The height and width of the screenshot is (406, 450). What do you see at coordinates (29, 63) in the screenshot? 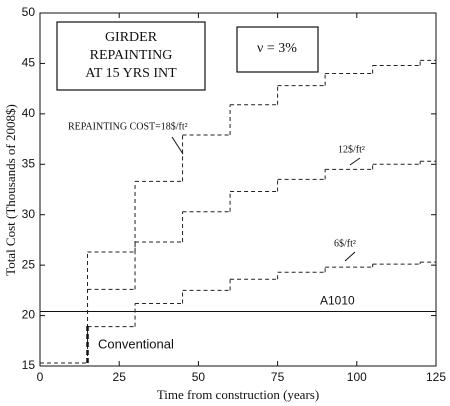
I see `y-tick-label: 45` at bounding box center [29, 63].